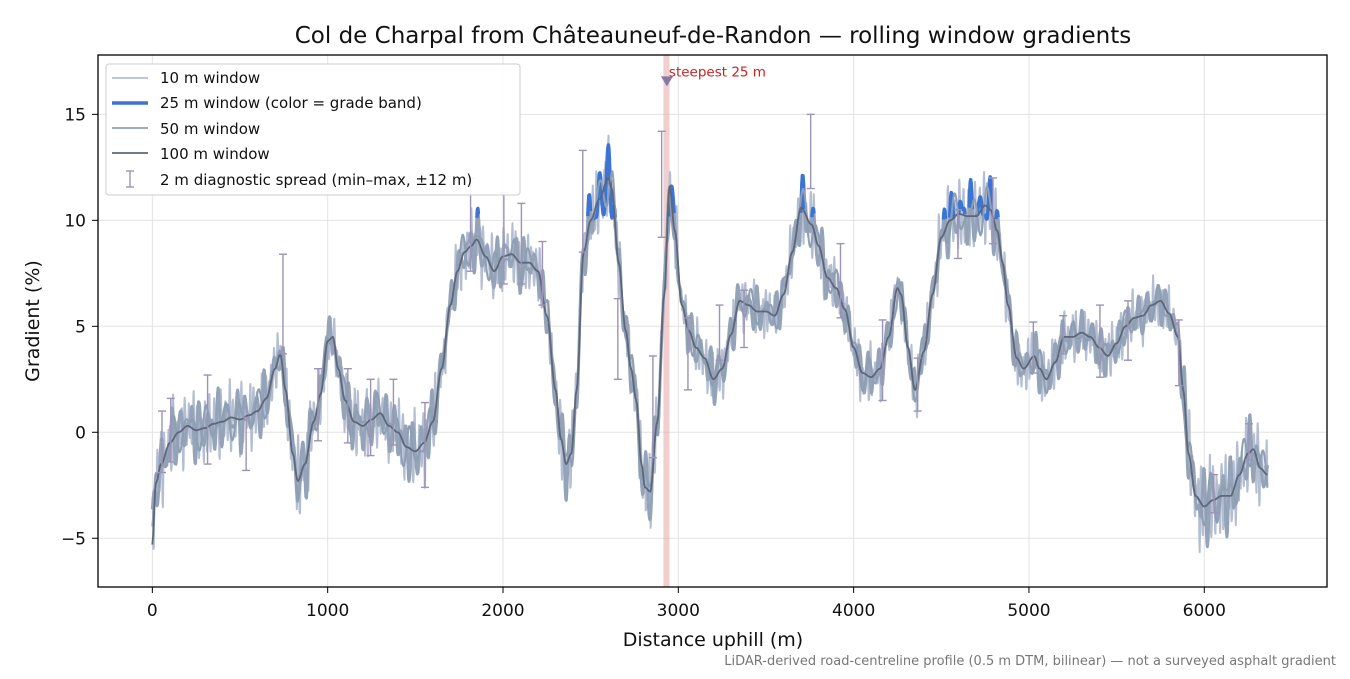 This screenshot has width=1350, height=679. Describe the element at coordinates (502, 611) in the screenshot. I see `x-tick-label: 2000` at that location.